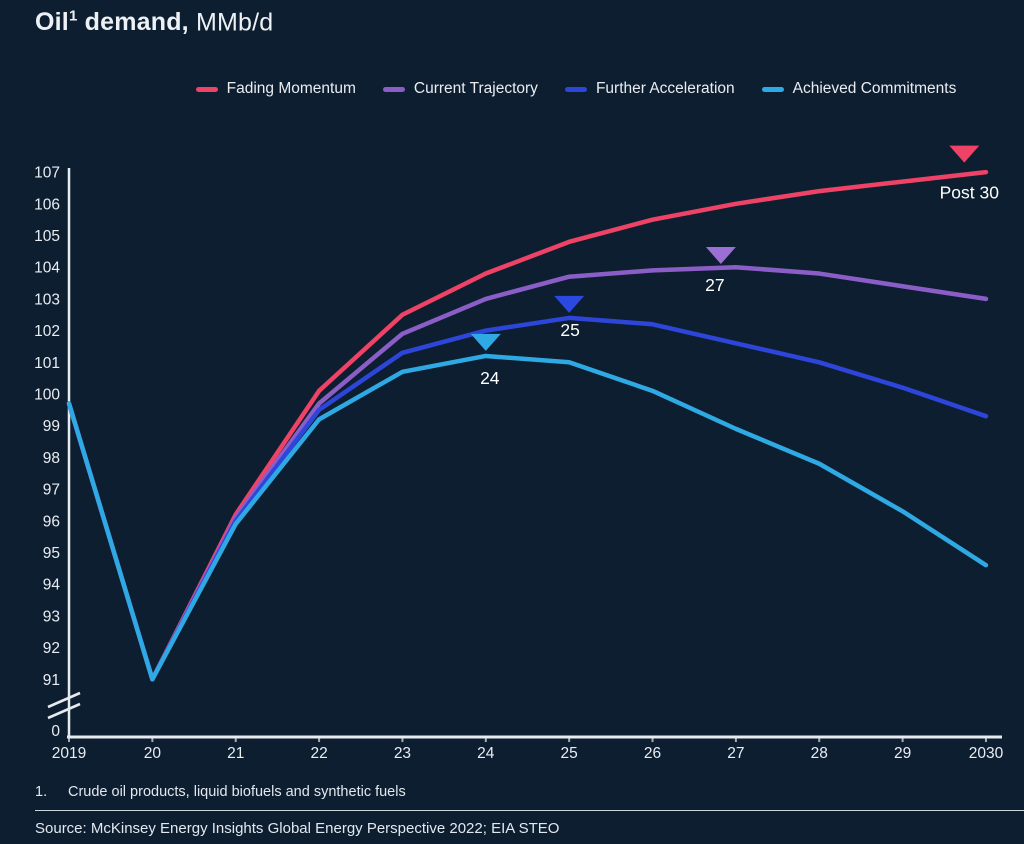  Describe the element at coordinates (51, 553) in the screenshot. I see `y-tick-label: 95` at that location.